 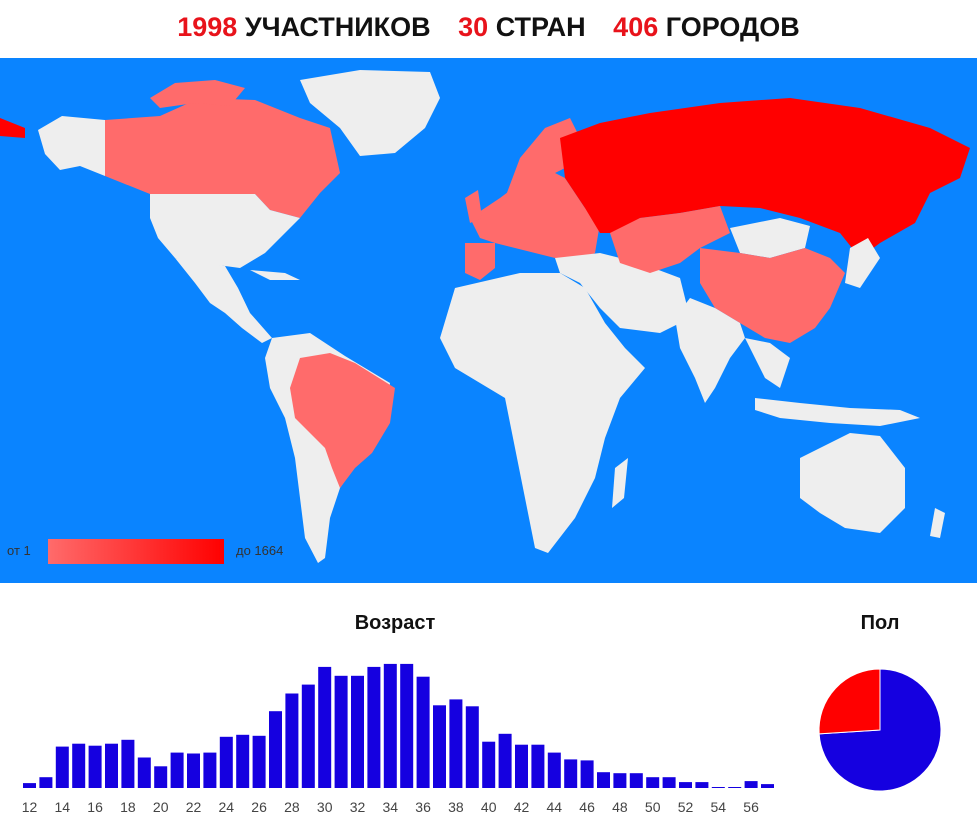 I want to click on madagascar-shape, so click(x=620, y=483).